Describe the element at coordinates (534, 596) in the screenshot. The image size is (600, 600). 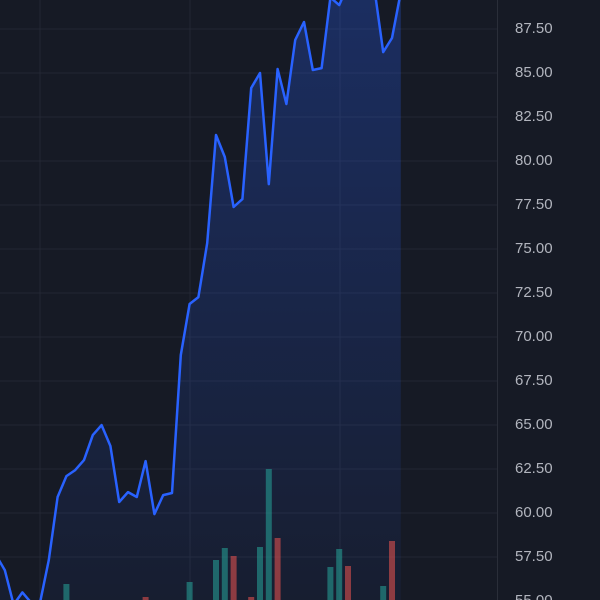
I see `y-tick-label: 55.00` at that location.